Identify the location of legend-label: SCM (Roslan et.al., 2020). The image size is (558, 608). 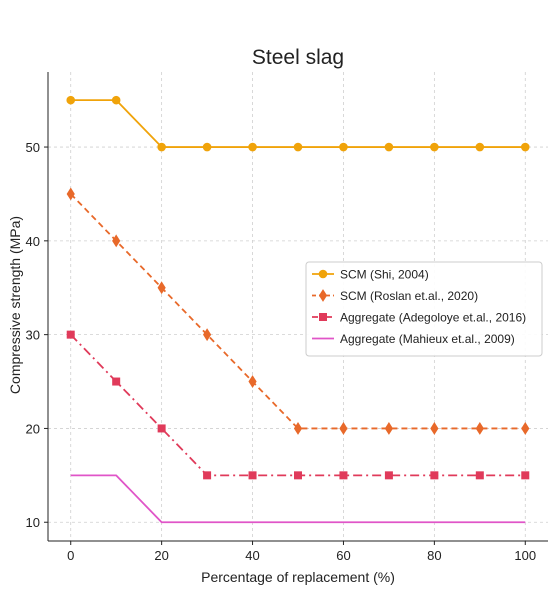
(409, 296).